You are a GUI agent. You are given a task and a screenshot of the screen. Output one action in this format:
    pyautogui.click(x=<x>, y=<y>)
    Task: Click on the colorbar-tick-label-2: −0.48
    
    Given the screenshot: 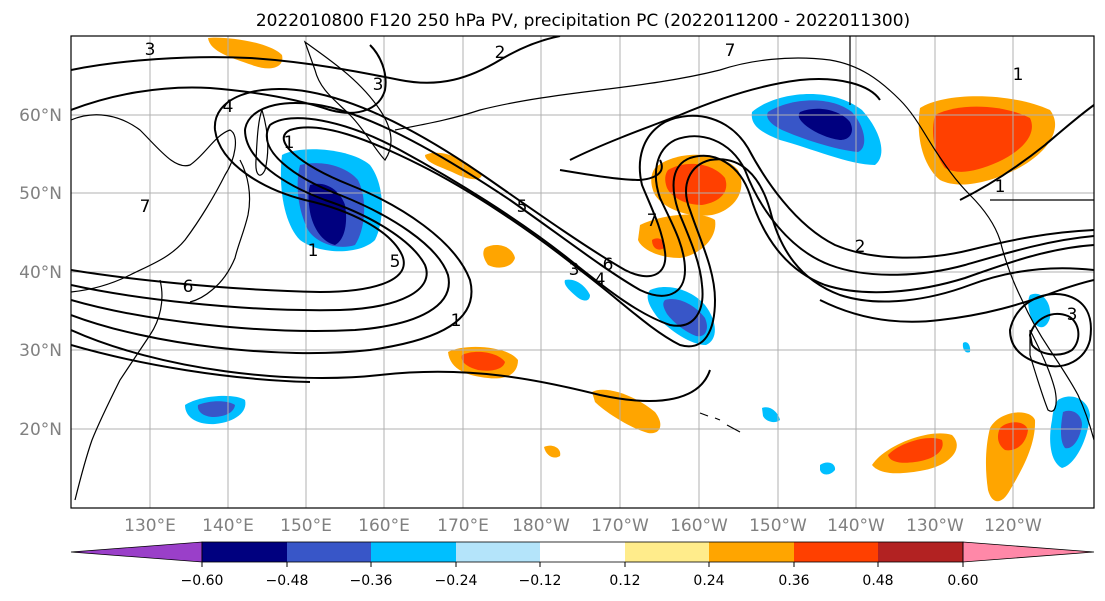 What is the action you would take?
    pyautogui.click(x=287, y=581)
    